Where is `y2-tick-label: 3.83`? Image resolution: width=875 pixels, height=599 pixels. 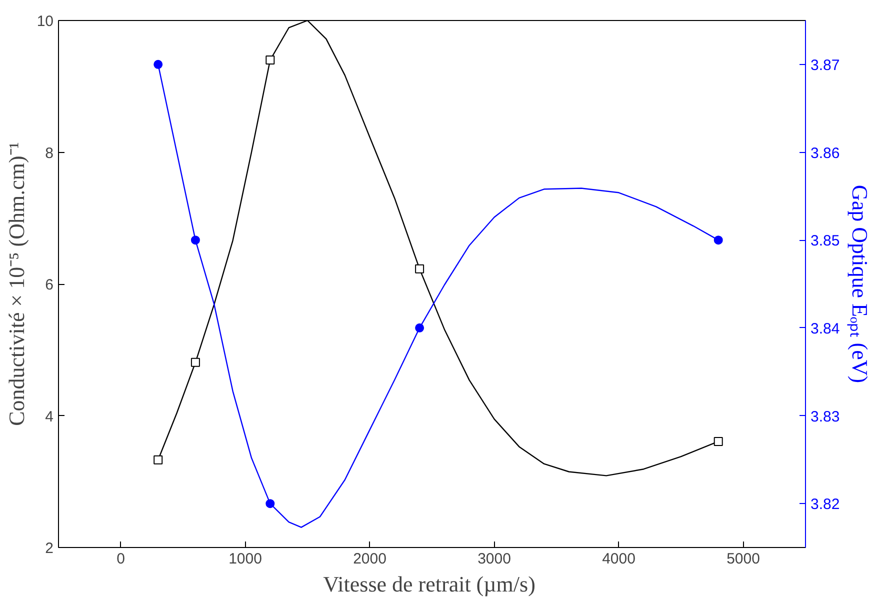 y2-tick-label: 3.83 is located at coordinates (825, 417).